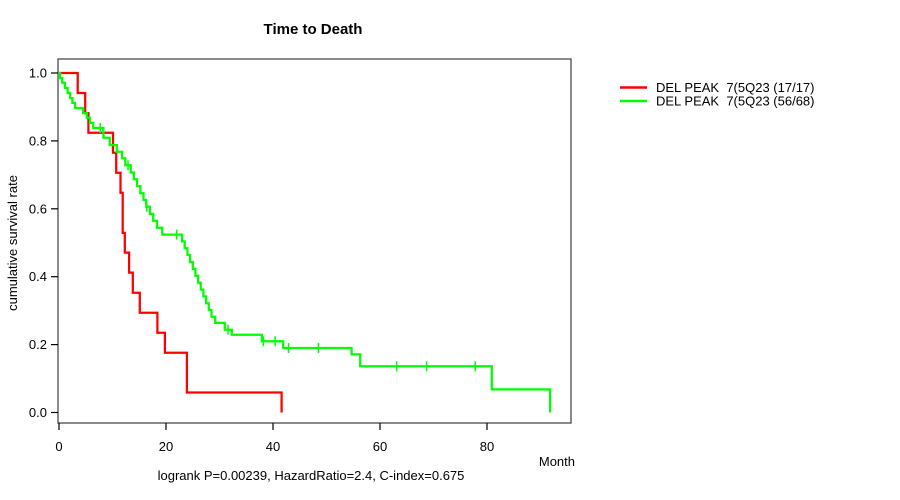  I want to click on legend-label-group2: DEL PEAK 7(5Q23 (56/68), so click(735, 101).